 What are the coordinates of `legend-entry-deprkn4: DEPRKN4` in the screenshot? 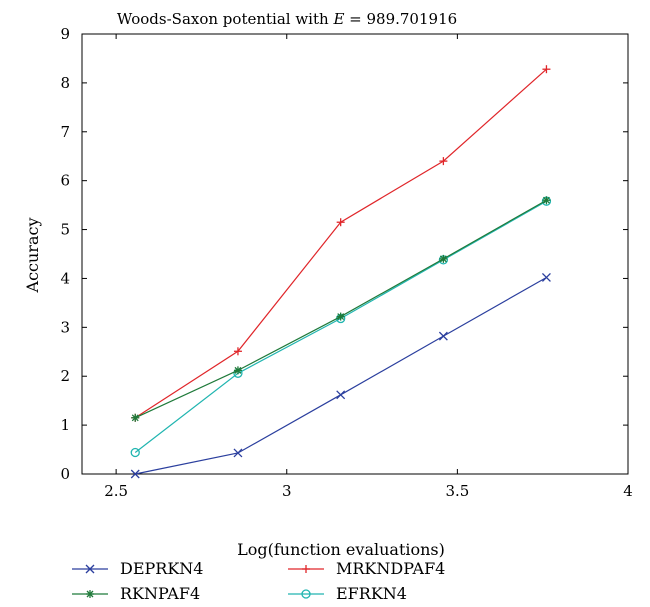 It's located at (137, 568).